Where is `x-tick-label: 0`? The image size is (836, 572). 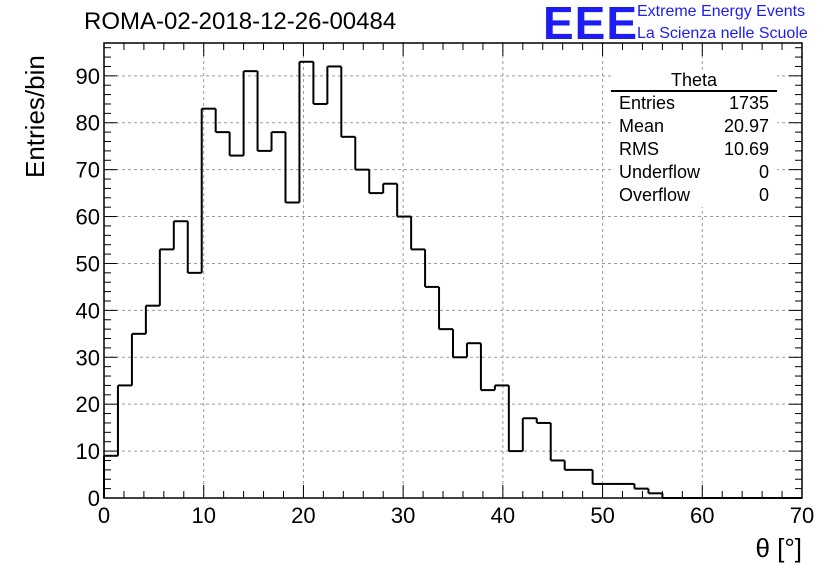 x-tick-label: 0 is located at coordinates (104, 515).